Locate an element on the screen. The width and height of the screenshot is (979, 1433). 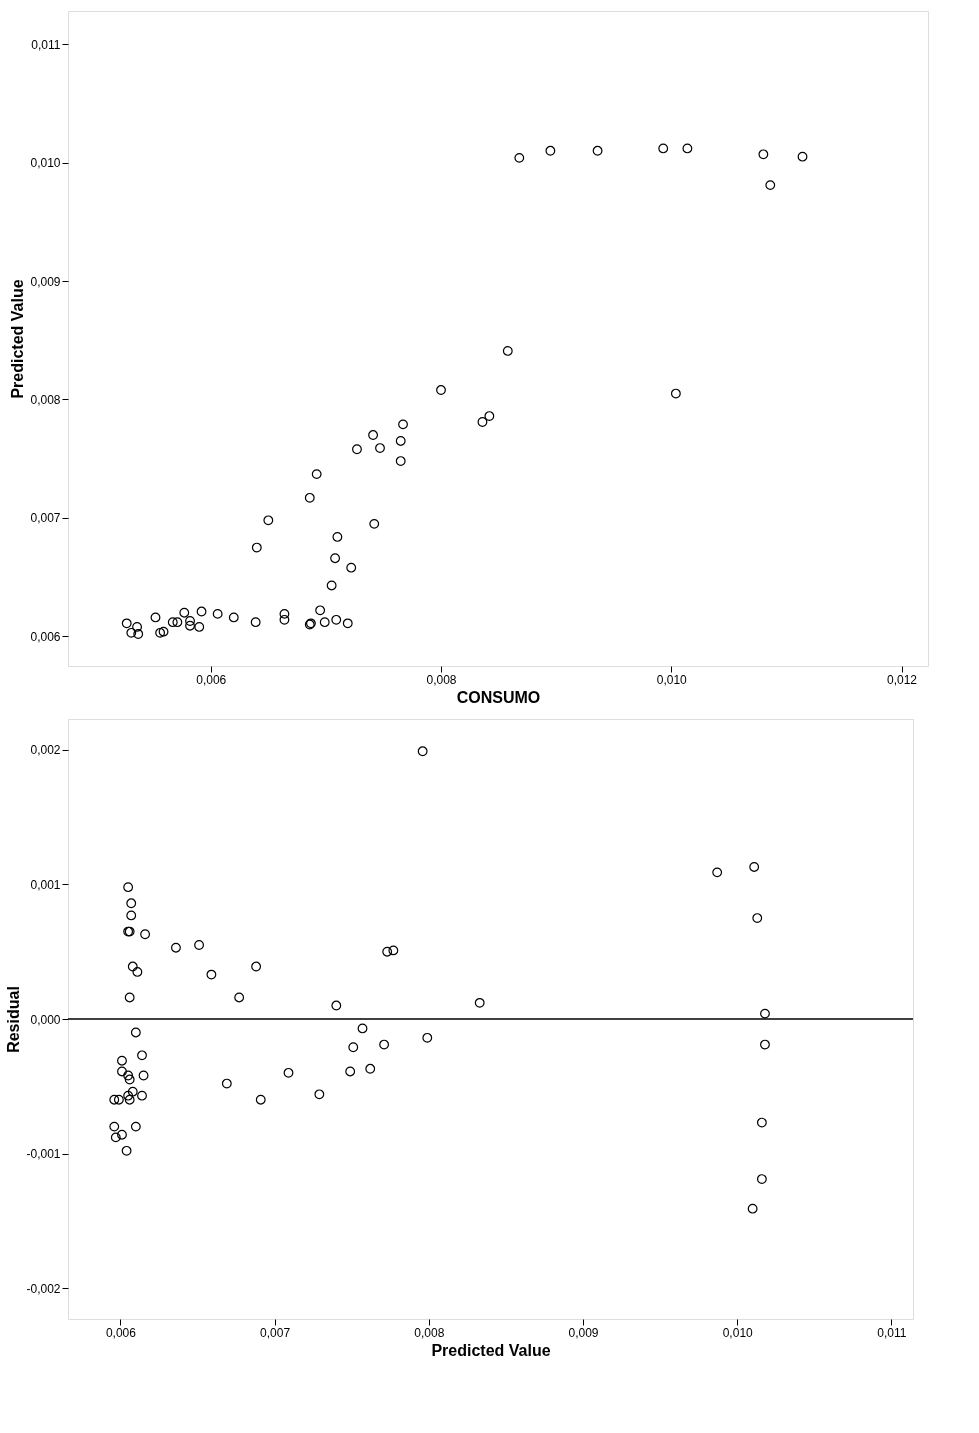
y-tick-label: 0,011 is located at coordinates (46, 44).